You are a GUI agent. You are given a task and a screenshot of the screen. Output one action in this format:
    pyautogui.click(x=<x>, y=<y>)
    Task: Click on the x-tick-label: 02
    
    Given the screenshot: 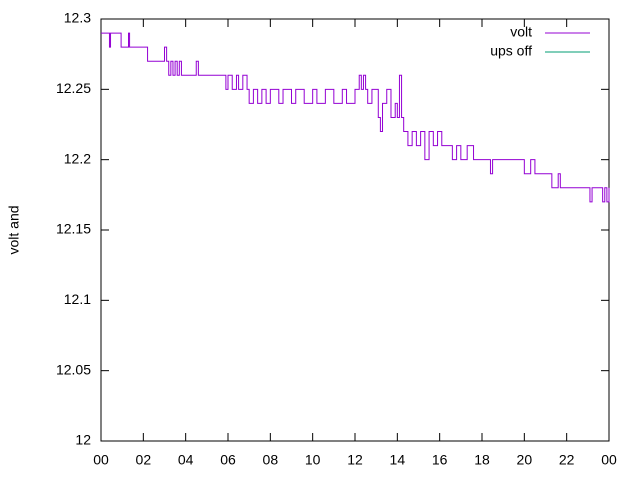 What is the action you would take?
    pyautogui.click(x=144, y=460)
    